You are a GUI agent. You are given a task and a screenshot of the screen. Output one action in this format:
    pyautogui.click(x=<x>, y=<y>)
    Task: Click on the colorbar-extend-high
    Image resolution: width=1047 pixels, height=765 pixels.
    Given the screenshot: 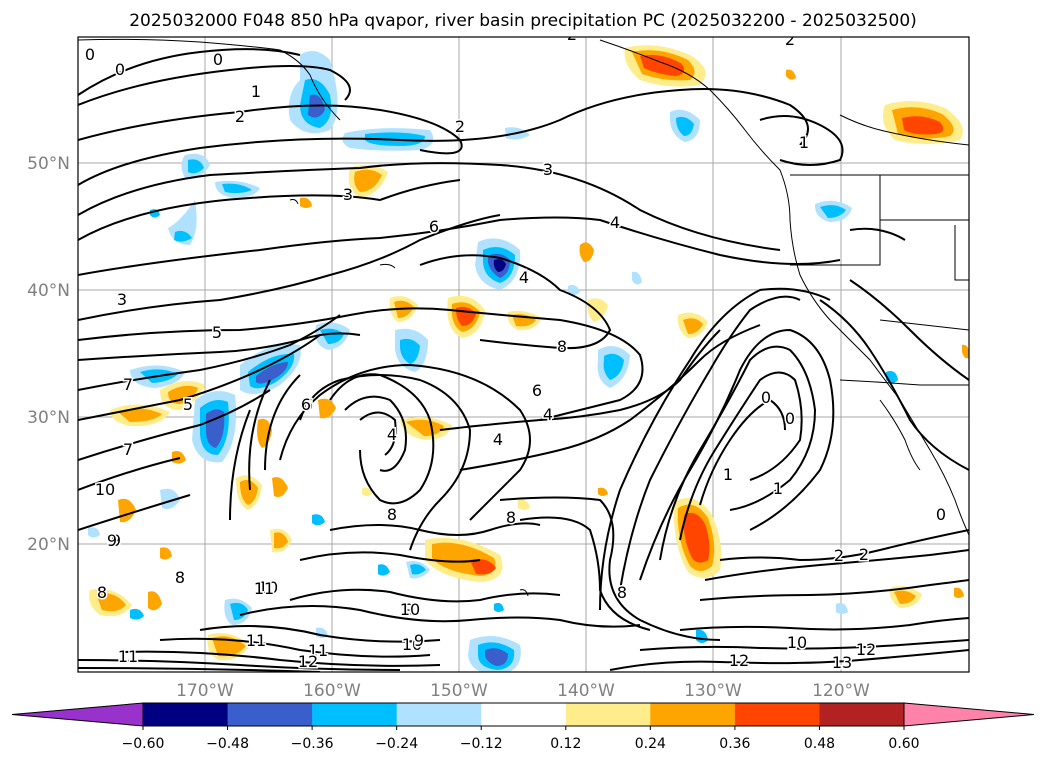 What is the action you would take?
    pyautogui.click(x=969, y=714)
    